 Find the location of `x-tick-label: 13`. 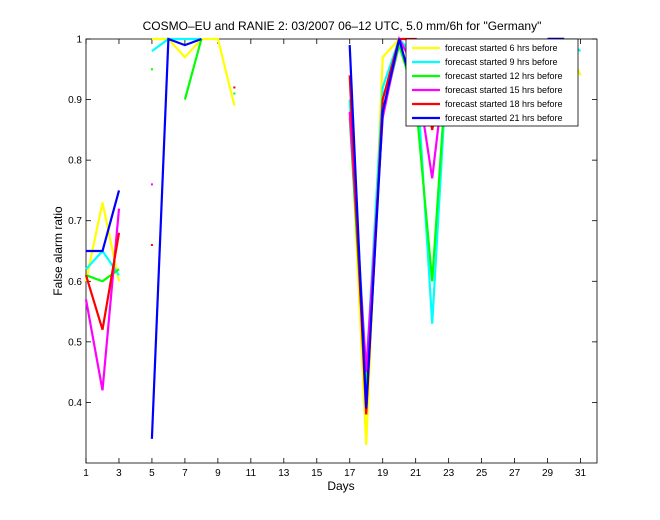

x-tick-label: 13 is located at coordinates (284, 473).